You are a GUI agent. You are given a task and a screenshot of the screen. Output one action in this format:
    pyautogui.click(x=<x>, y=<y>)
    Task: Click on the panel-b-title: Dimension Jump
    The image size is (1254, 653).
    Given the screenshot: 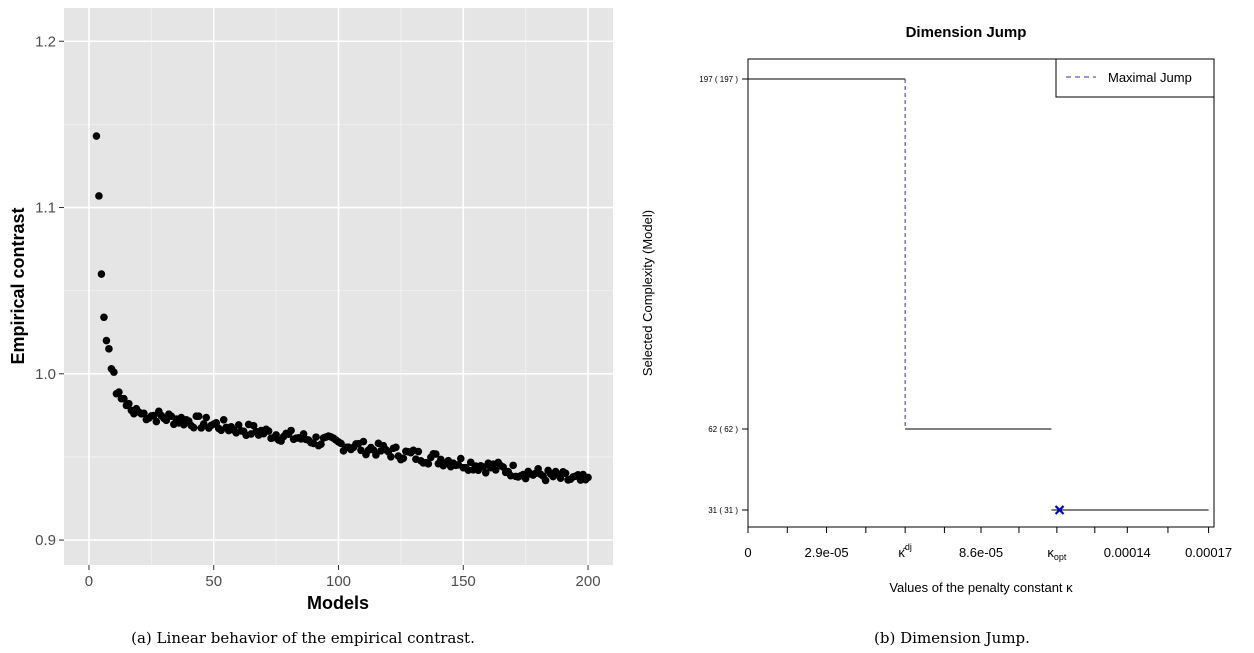 What is the action you would take?
    pyautogui.click(x=966, y=32)
    